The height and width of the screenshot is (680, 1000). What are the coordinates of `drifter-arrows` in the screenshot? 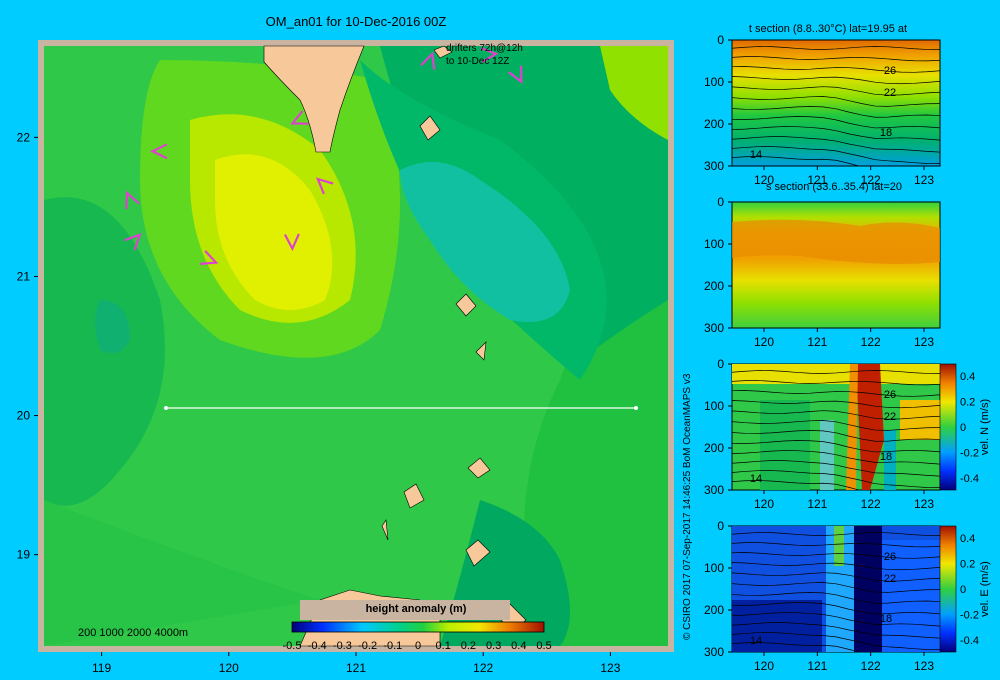 It's located at (323, 155).